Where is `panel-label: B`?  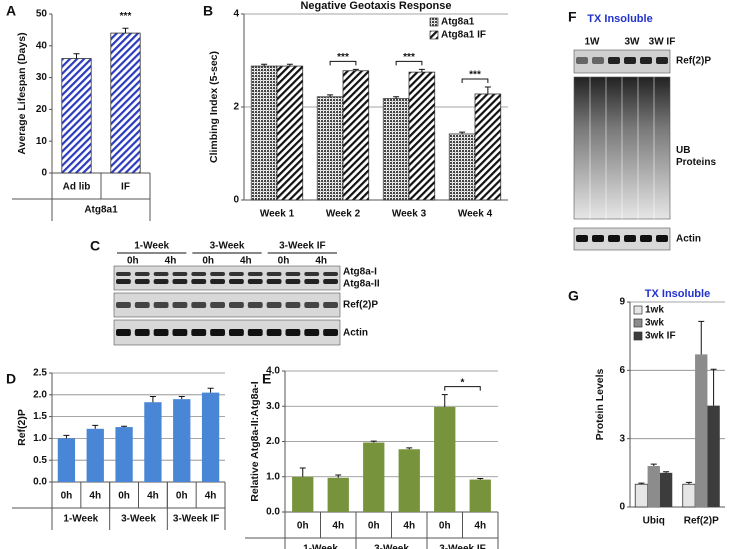
panel-label: B is located at coordinates (208, 11).